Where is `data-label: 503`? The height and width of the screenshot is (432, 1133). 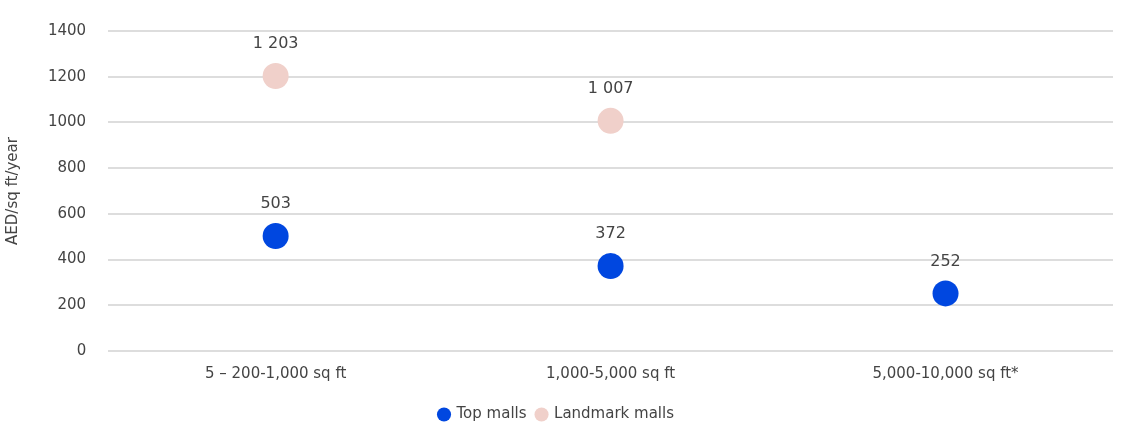
data-label: 503 is located at coordinates (275, 203).